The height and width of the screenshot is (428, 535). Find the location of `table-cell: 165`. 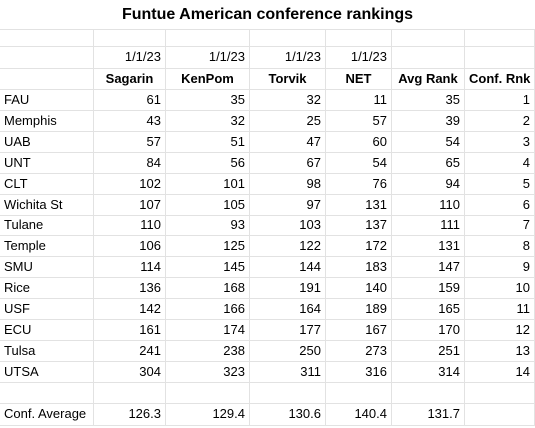

table-cell: 165 is located at coordinates (428, 309).